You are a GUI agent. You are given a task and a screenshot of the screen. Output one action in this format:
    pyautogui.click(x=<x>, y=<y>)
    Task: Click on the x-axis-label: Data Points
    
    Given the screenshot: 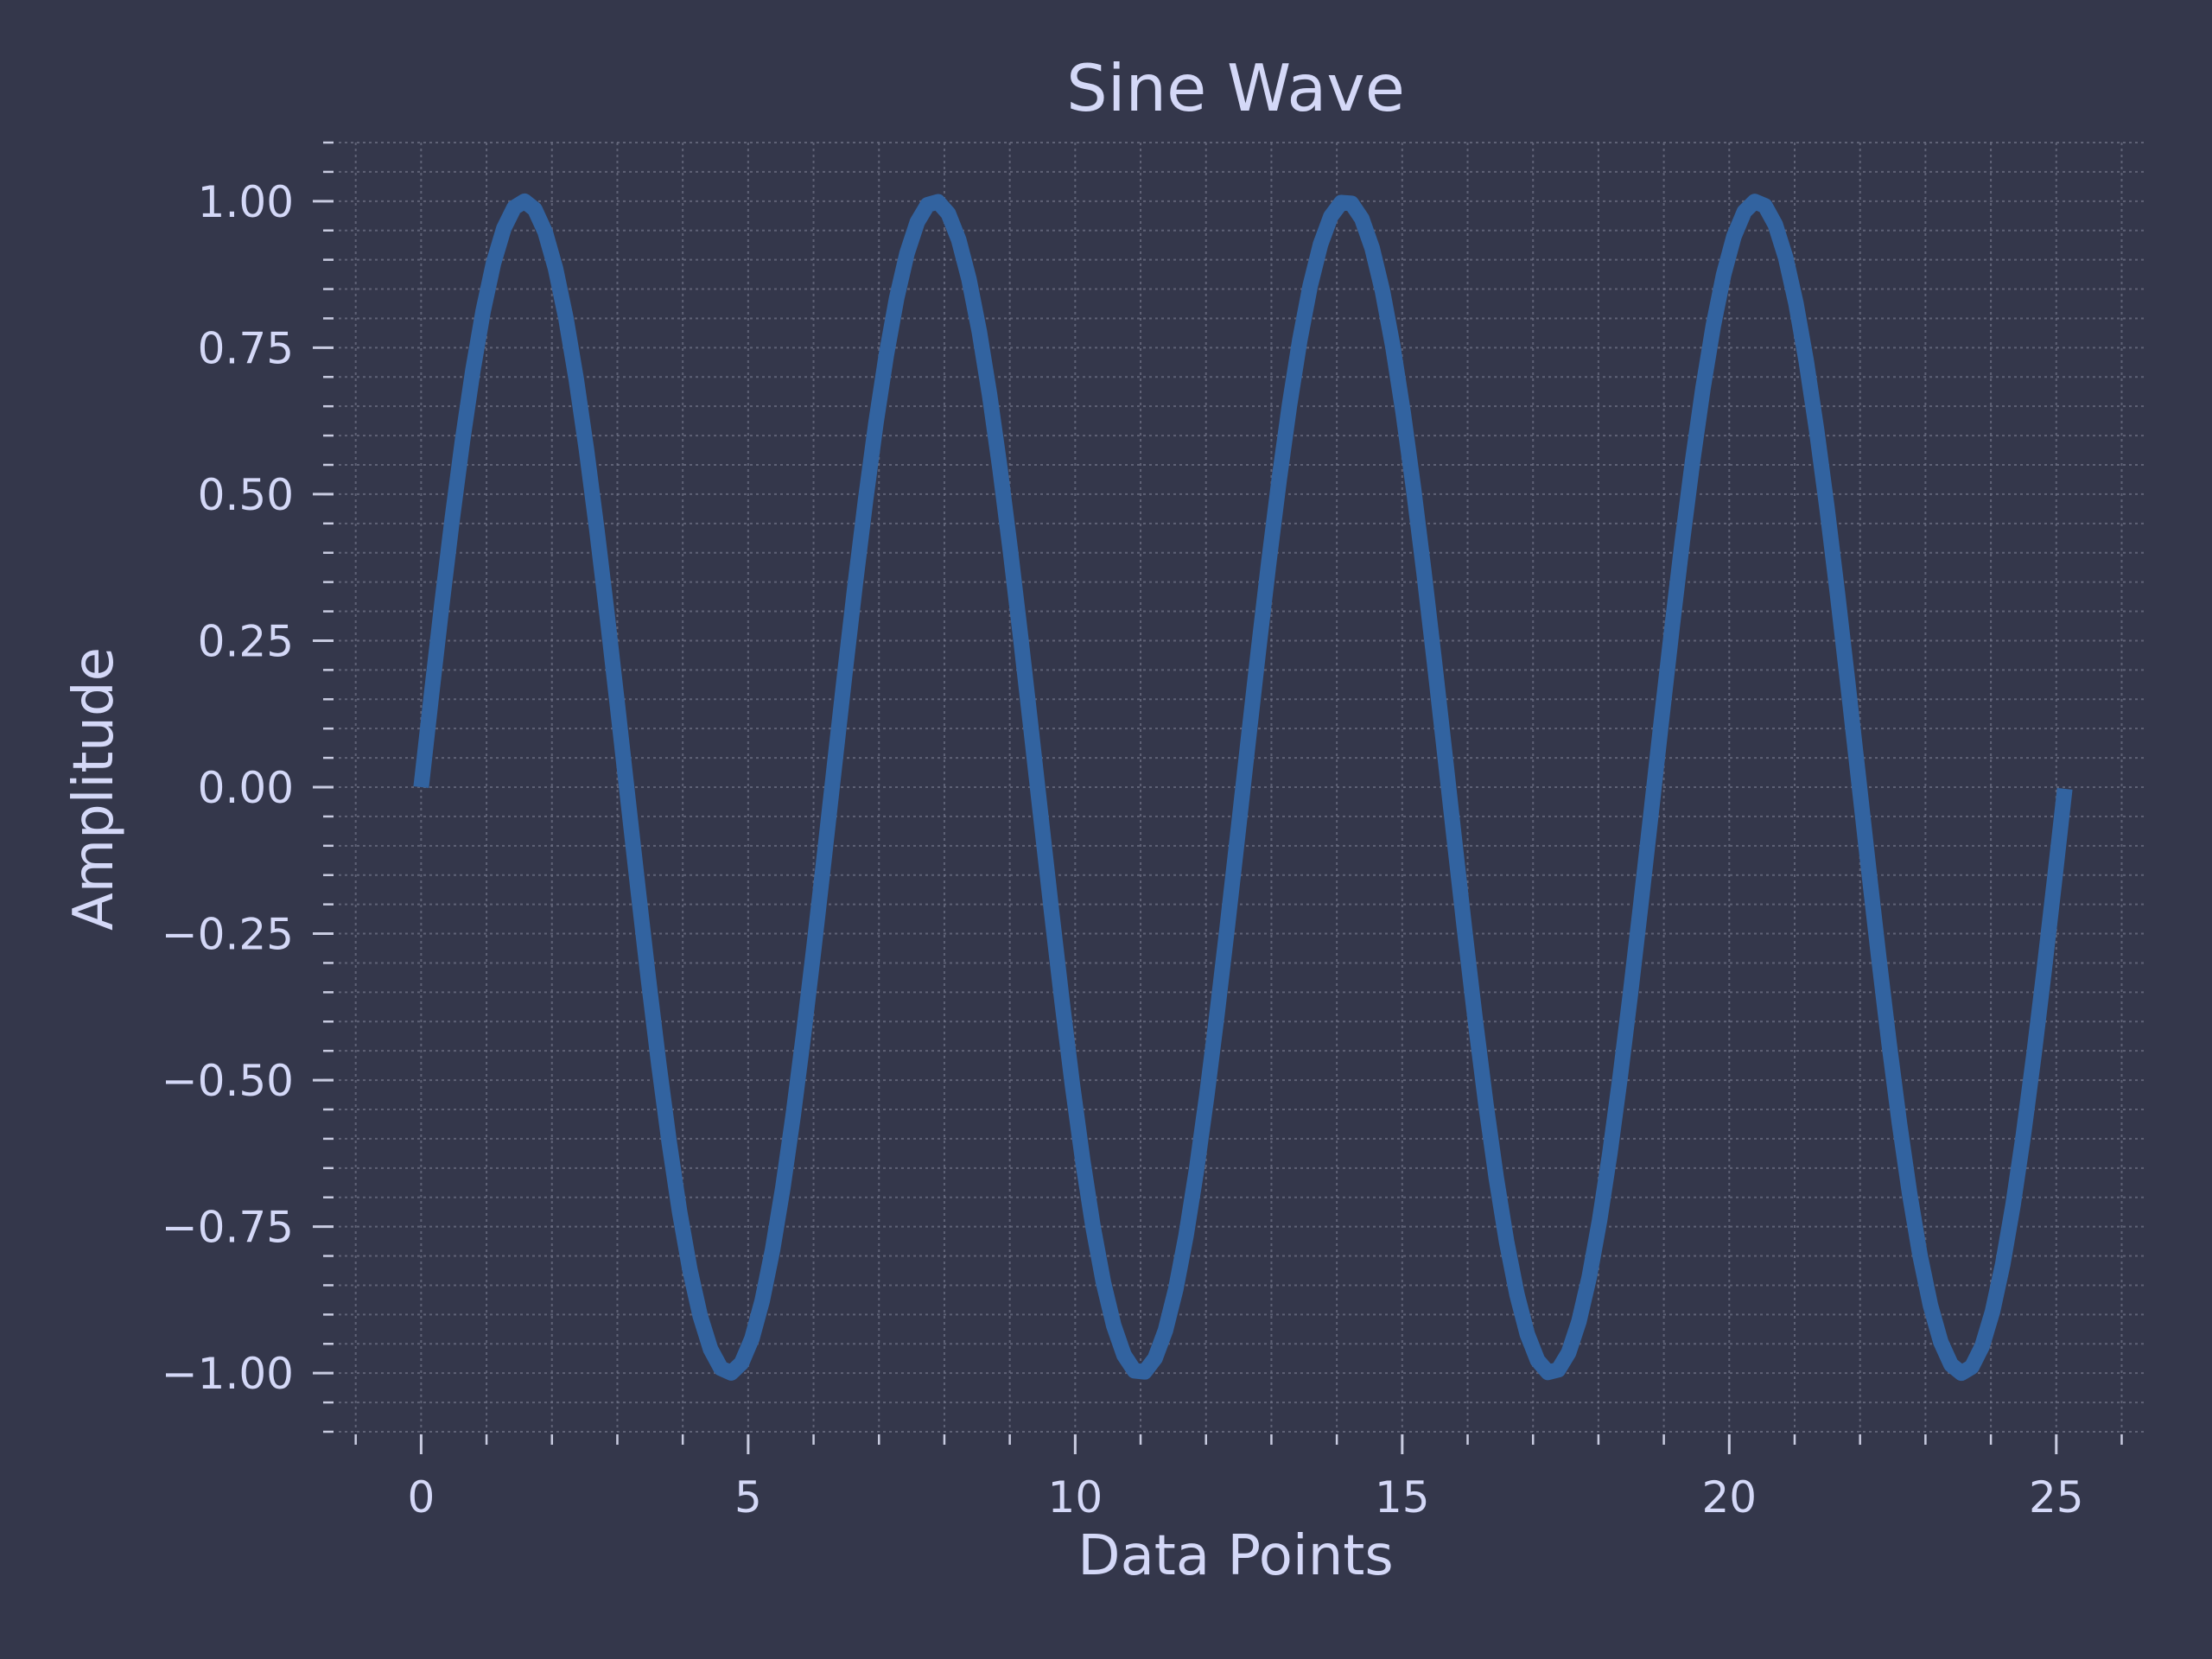 What is the action you would take?
    pyautogui.click(x=1235, y=1556)
    